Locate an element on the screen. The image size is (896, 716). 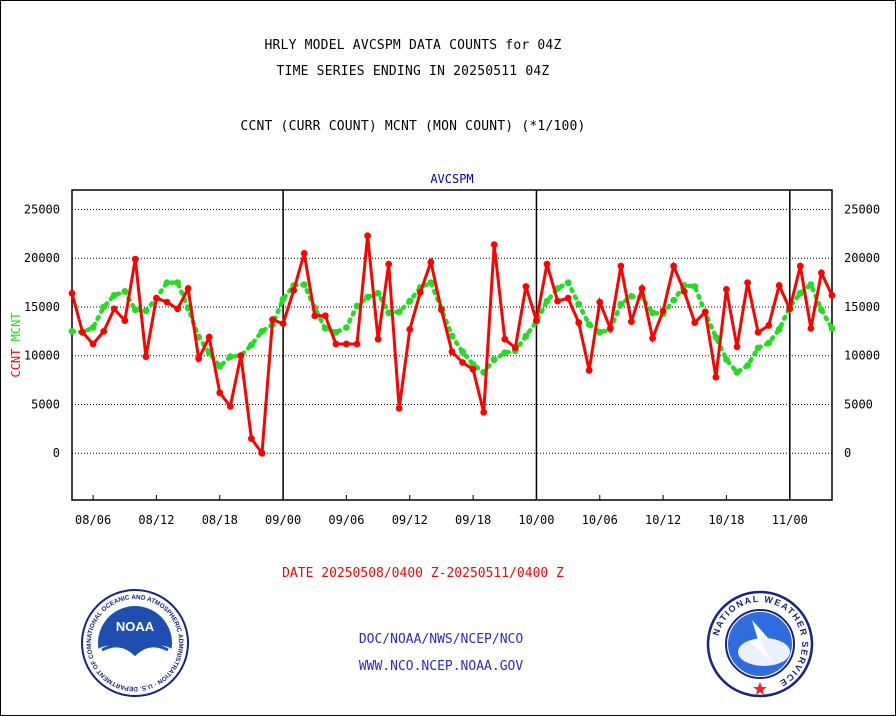
y-tick-label-right: 15000 is located at coordinates (862, 307).